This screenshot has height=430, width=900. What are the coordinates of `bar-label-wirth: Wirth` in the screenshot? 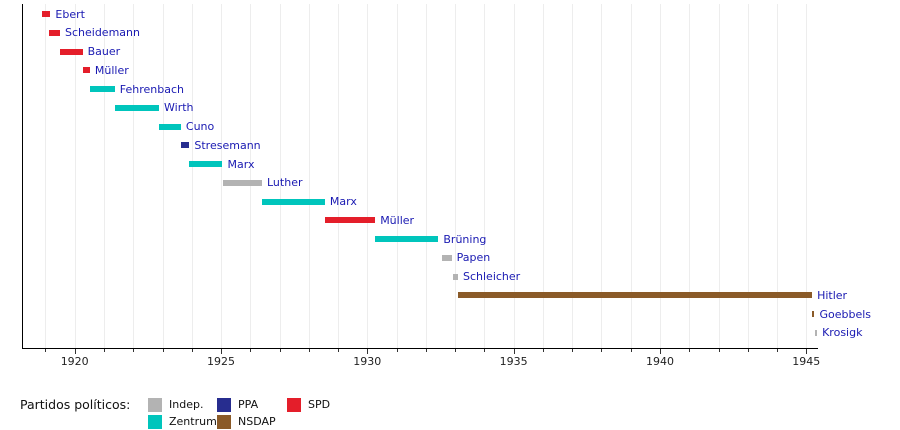 It's located at (179, 108).